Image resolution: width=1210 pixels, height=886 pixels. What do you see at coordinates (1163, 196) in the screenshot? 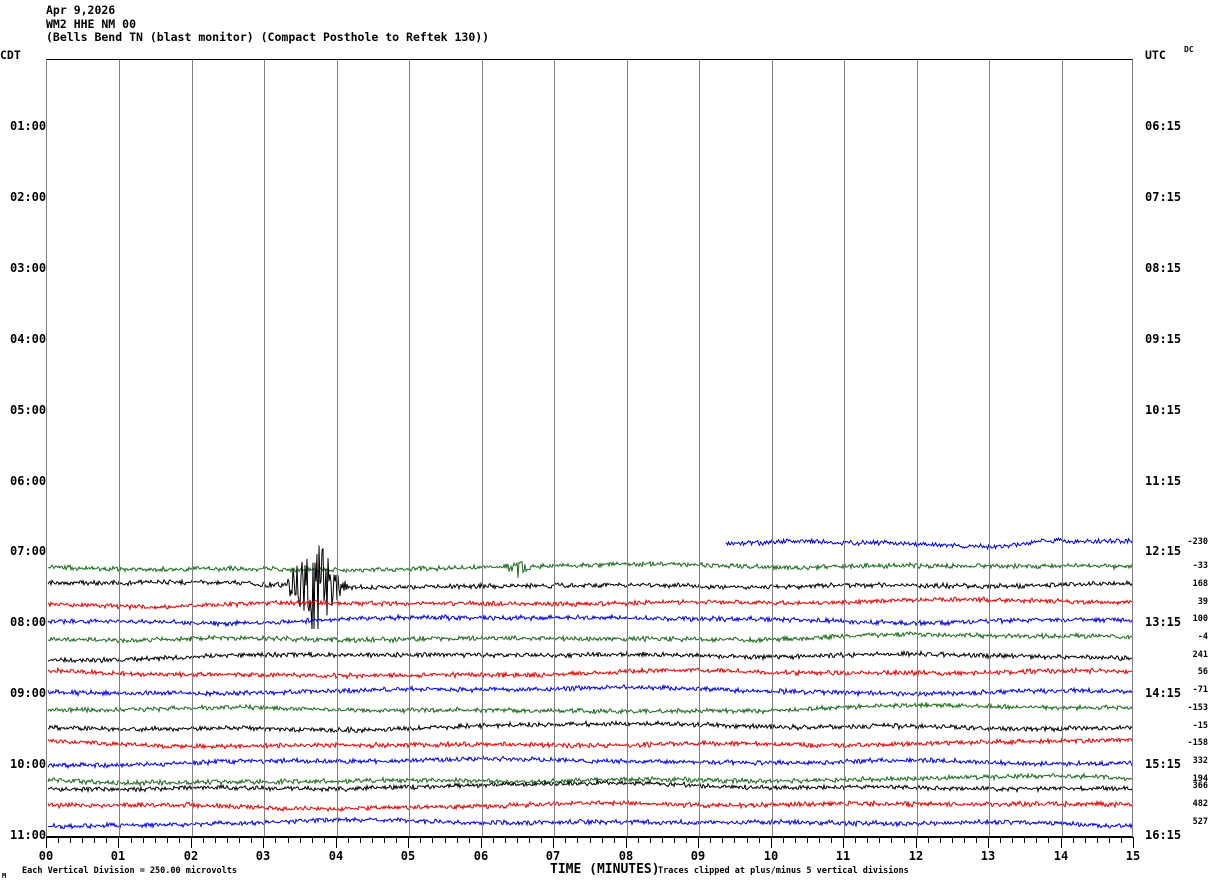
I see `right-time-label-0715: 07:15` at bounding box center [1163, 196].